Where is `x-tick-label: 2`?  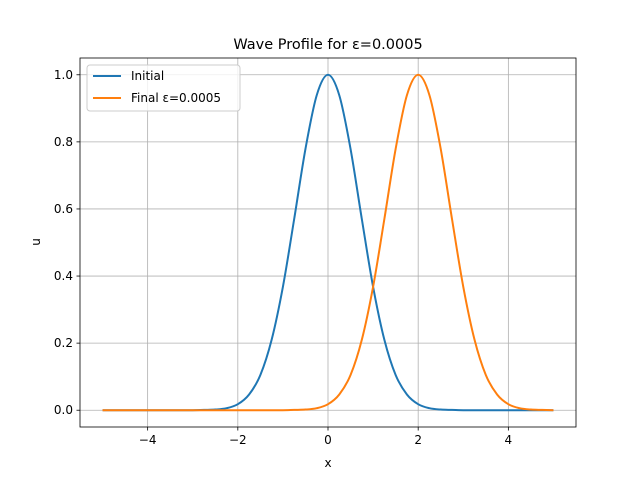 x-tick-label: 2 is located at coordinates (418, 440).